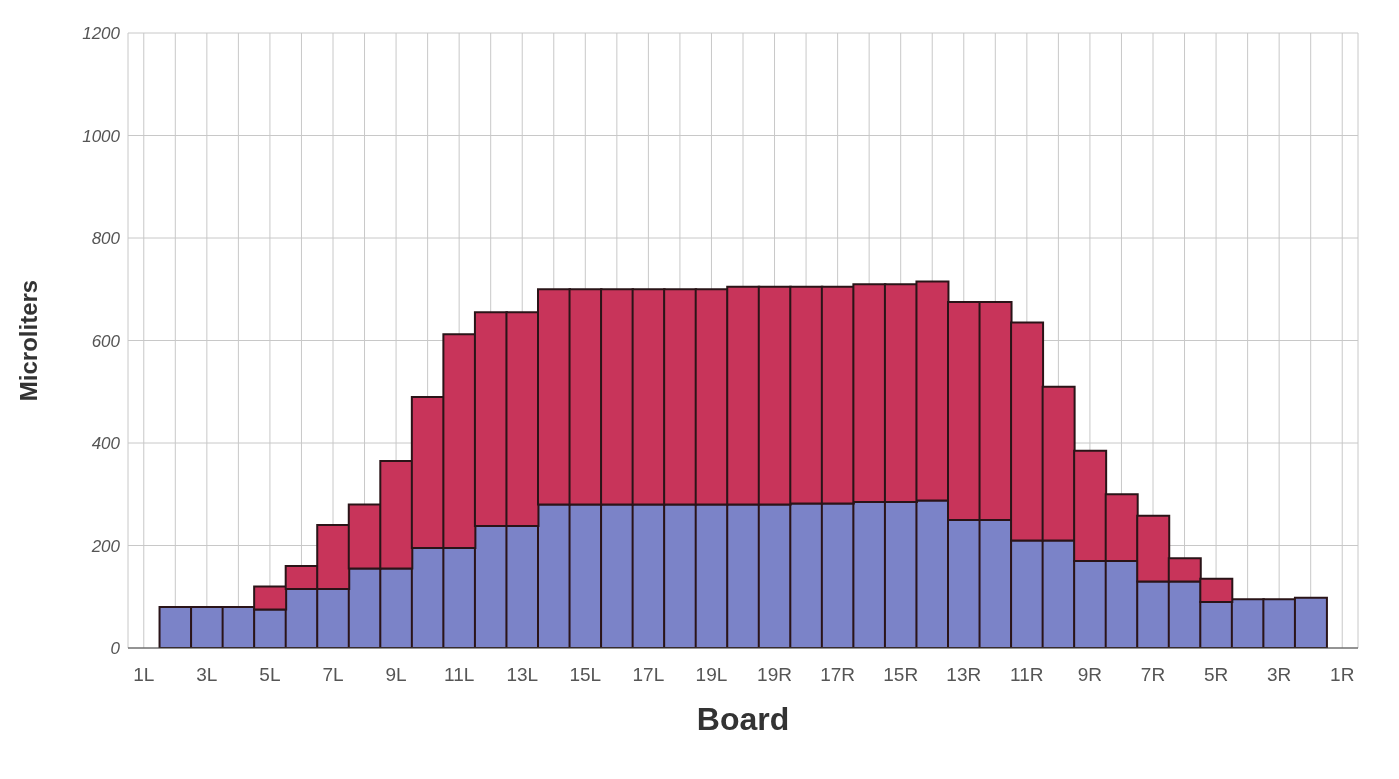 The width and height of the screenshot is (1399, 779). Describe the element at coordinates (28, 340) in the screenshot. I see `y-axis-title: Microliters` at that location.